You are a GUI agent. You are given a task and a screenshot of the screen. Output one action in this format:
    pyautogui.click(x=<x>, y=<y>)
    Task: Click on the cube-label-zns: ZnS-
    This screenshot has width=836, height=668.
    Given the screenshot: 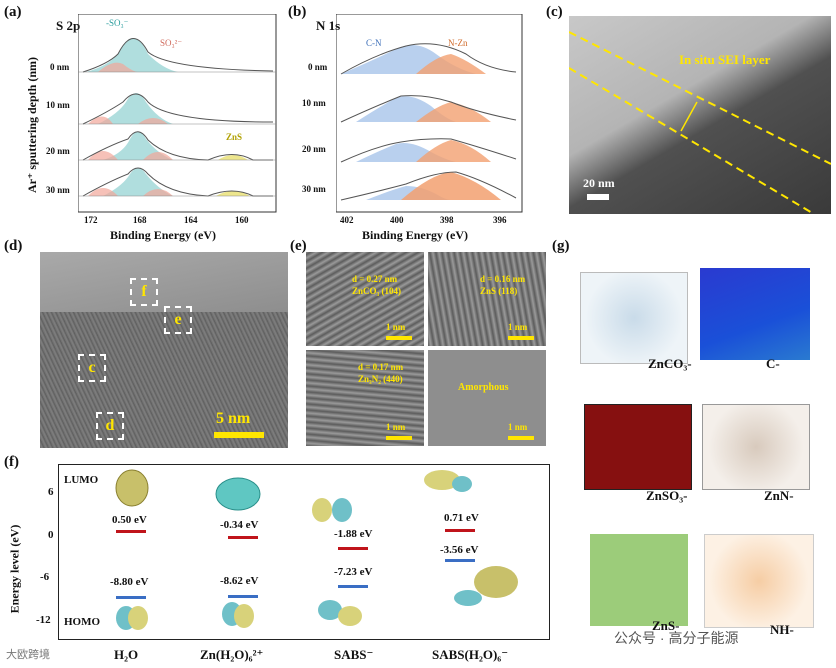 What is the action you would take?
    pyautogui.click(x=666, y=625)
    